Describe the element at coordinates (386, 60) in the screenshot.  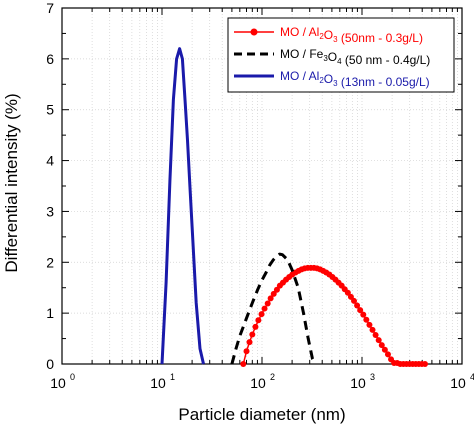
I see `legend-text-part: (50 nm - 0.4g/L)` at that location.